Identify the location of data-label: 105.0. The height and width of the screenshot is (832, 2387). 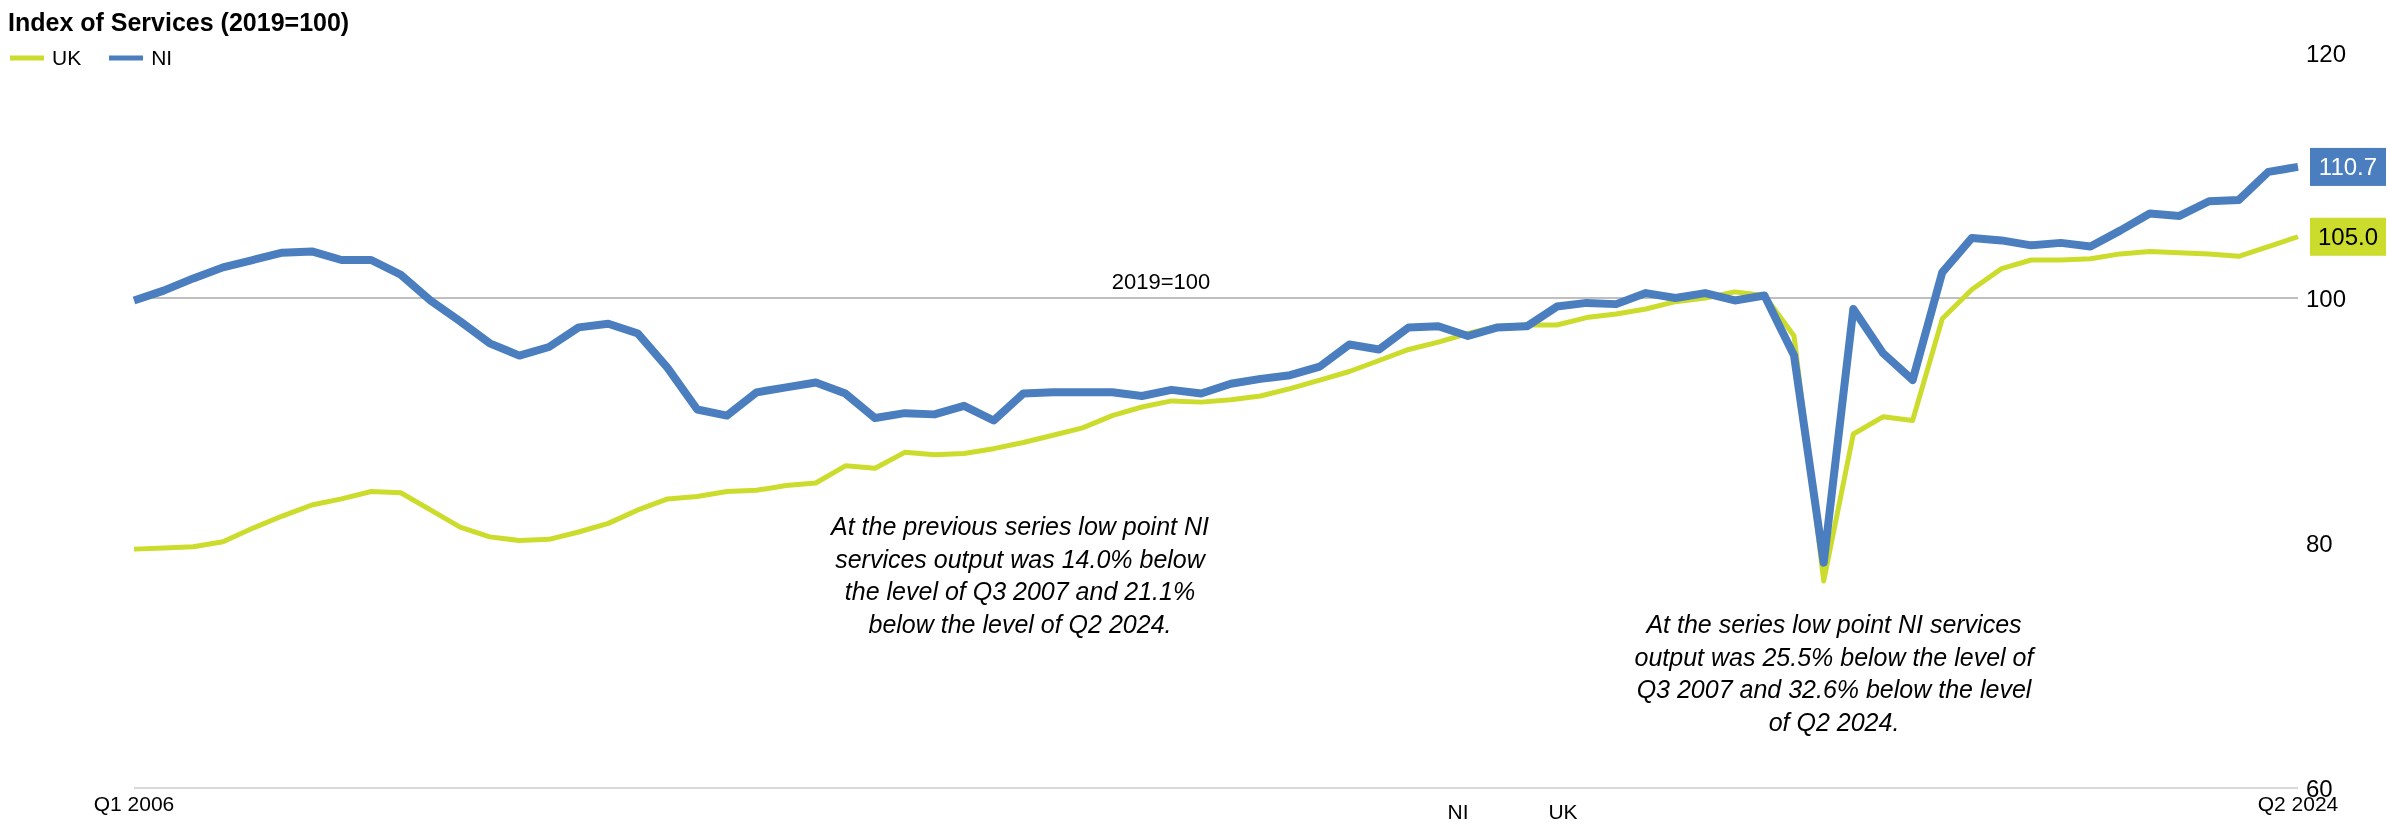
(2348, 236).